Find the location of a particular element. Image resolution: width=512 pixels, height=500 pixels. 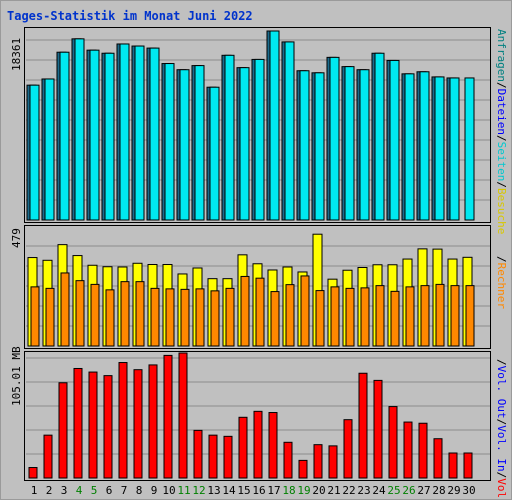

chart-title: Tages-Statistik im Monat Juni 2022 is located at coordinates (130, 16).